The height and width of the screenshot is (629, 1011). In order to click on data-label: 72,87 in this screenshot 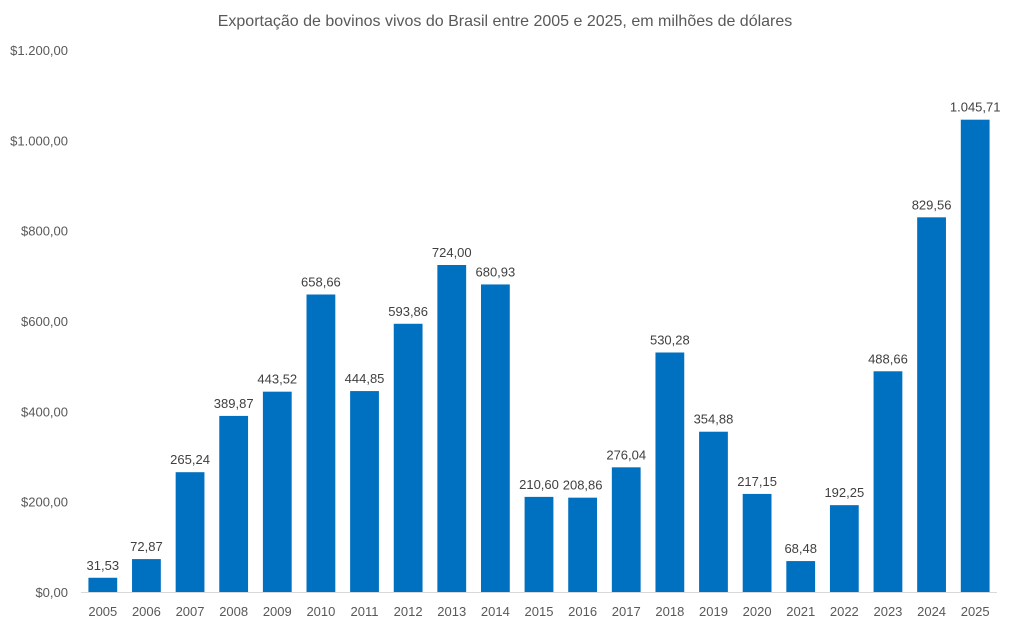, I will do `click(146, 546)`.